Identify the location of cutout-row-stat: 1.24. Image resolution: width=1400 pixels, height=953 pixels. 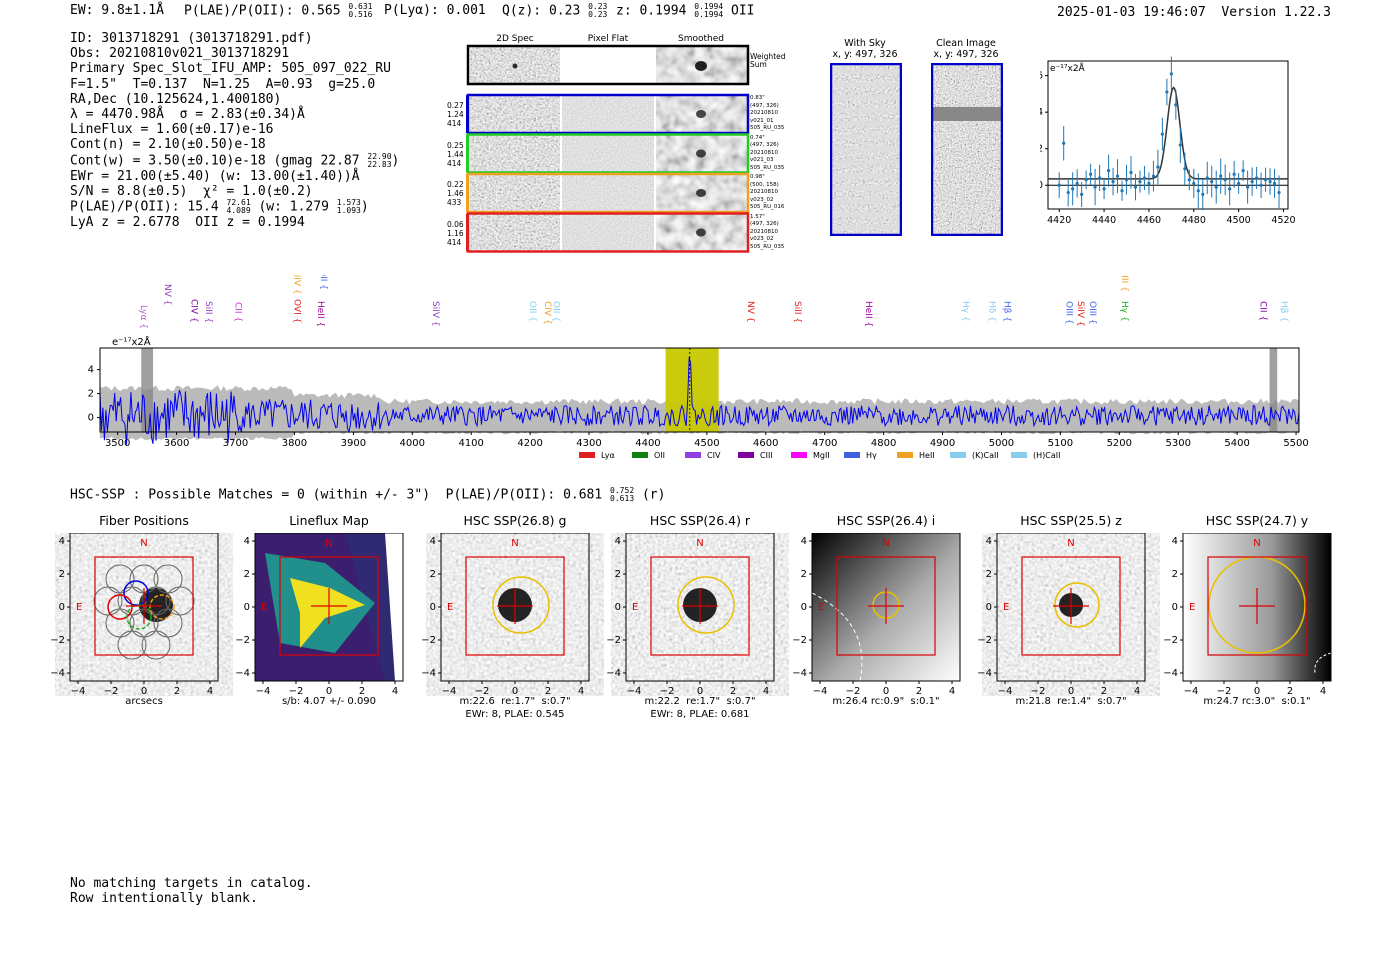
(455, 114).